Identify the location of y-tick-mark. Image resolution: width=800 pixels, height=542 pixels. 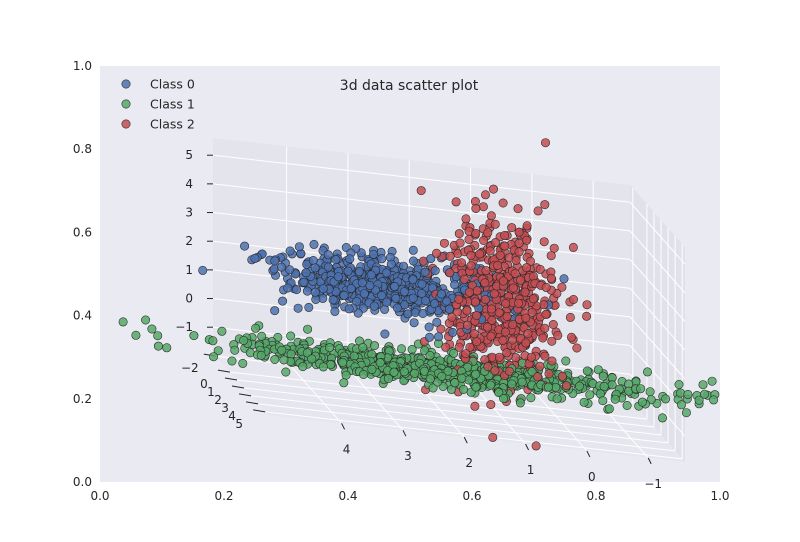
(224, 371).